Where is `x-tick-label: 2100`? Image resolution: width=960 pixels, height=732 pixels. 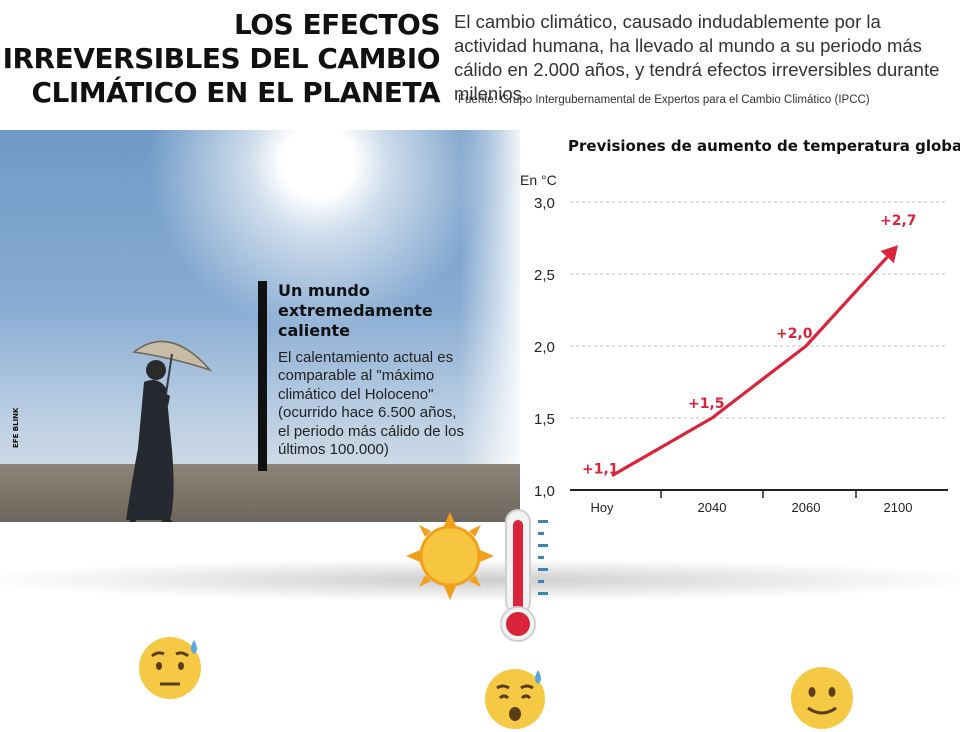 x-tick-label: 2100 is located at coordinates (898, 507).